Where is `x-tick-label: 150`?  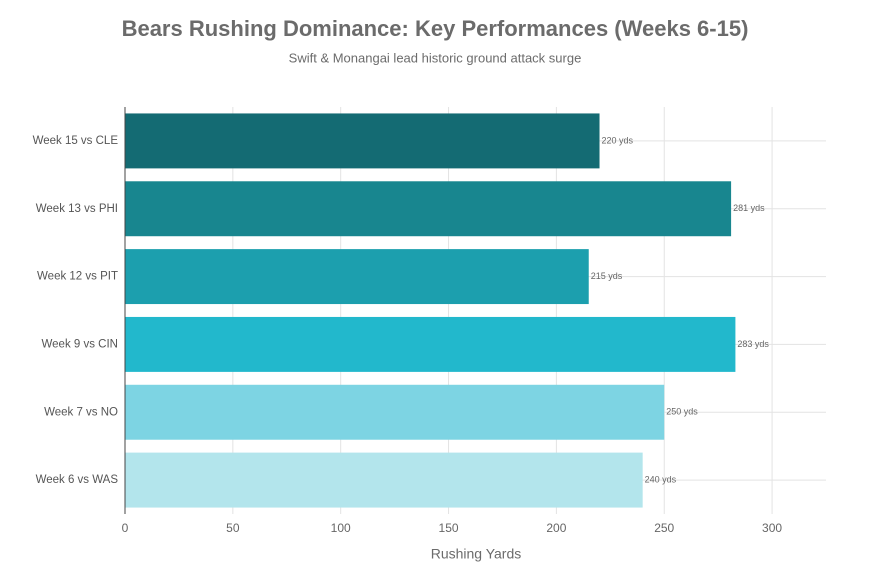 x-tick-label: 150 is located at coordinates (449, 528).